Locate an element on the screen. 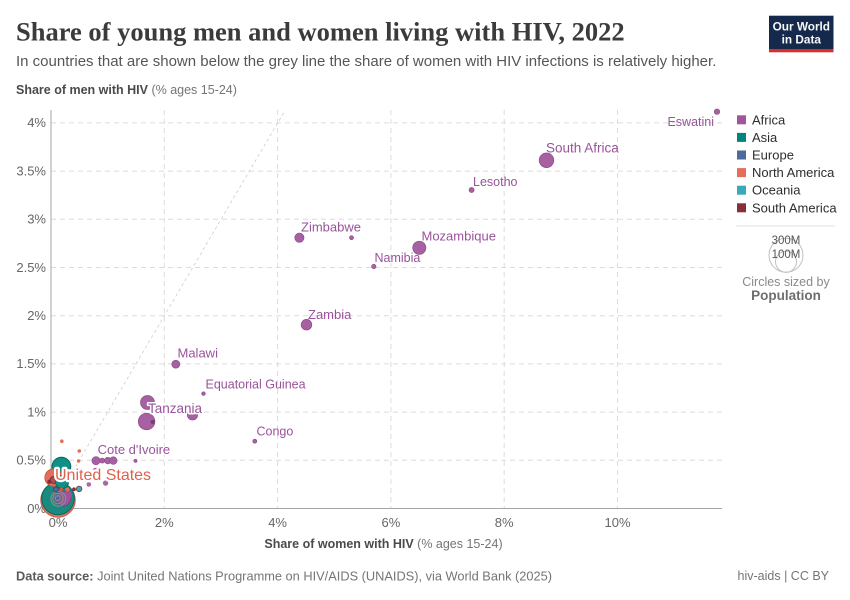 This screenshot has width=850, height=600. svg-text: Malawi is located at coordinates (198, 353).